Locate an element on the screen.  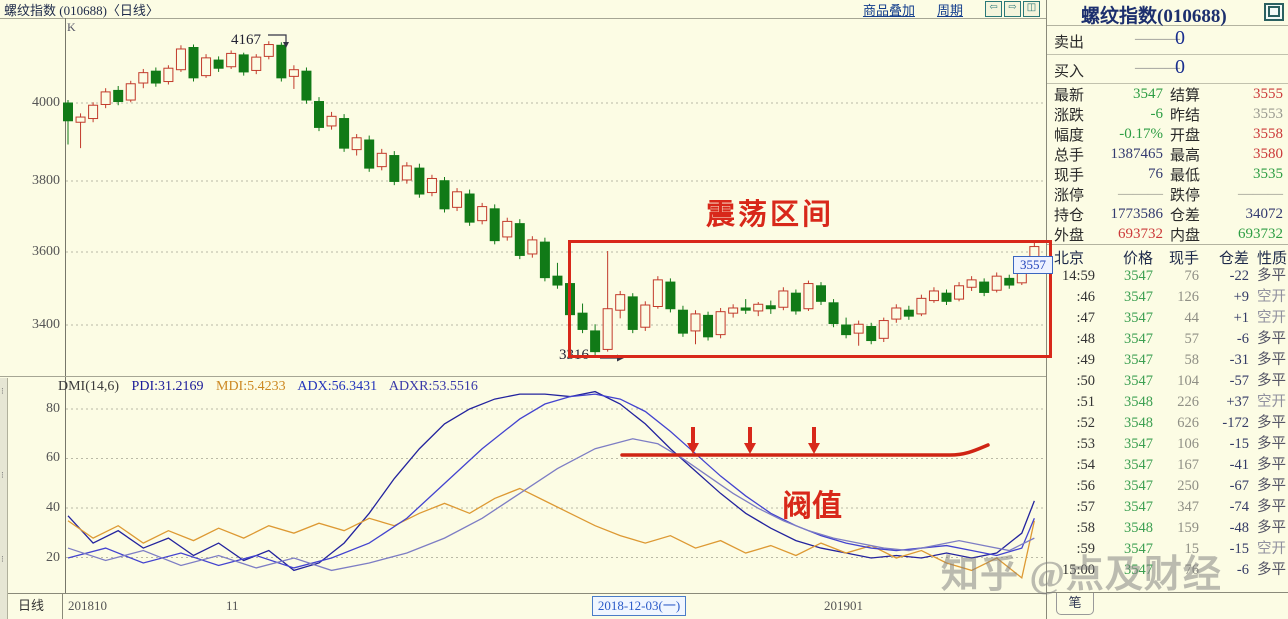
forward-arrow-icon: ⇨ is located at coordinates (1012, 9).